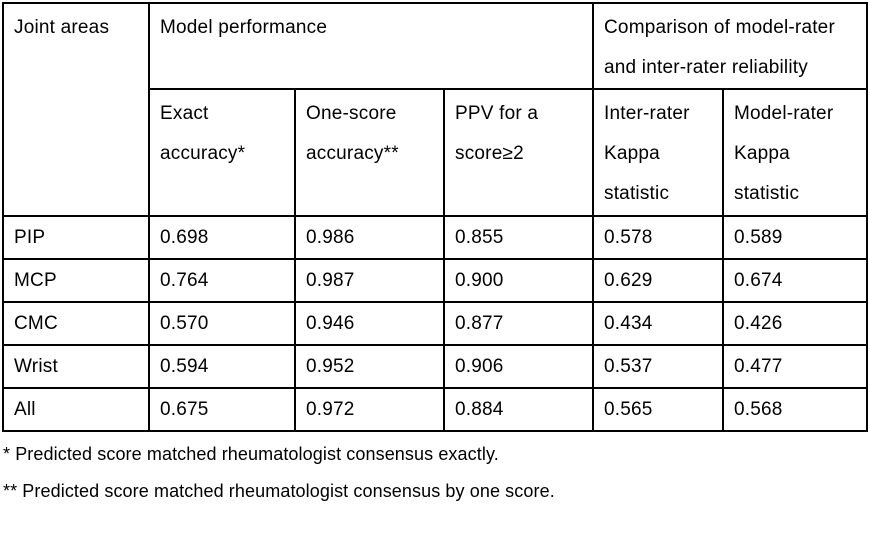 This screenshot has height=557, width=870. What do you see at coordinates (76, 409) in the screenshot?
I see `row-label-all: All` at bounding box center [76, 409].